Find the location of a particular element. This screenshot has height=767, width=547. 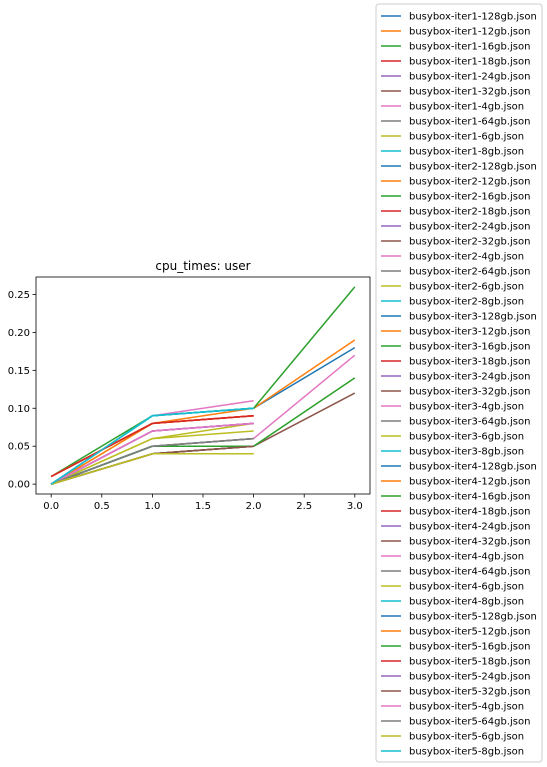

legend-label: busybox-iter5-8gb.json is located at coordinates (466, 752).